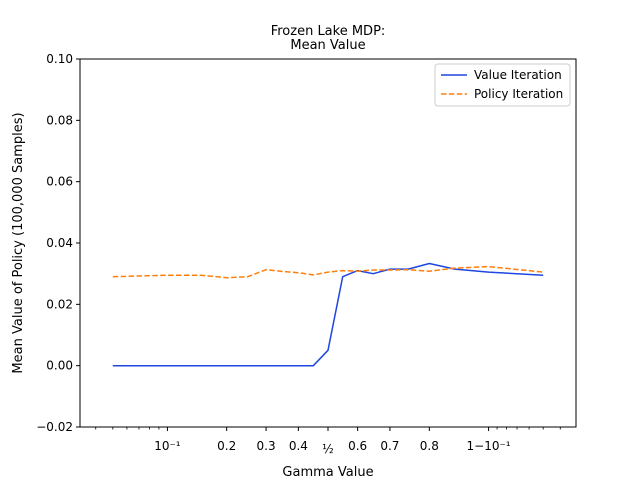 This screenshot has width=640, height=480. I want to click on legend-label-value-iteration: Value Iteration, so click(518, 75).